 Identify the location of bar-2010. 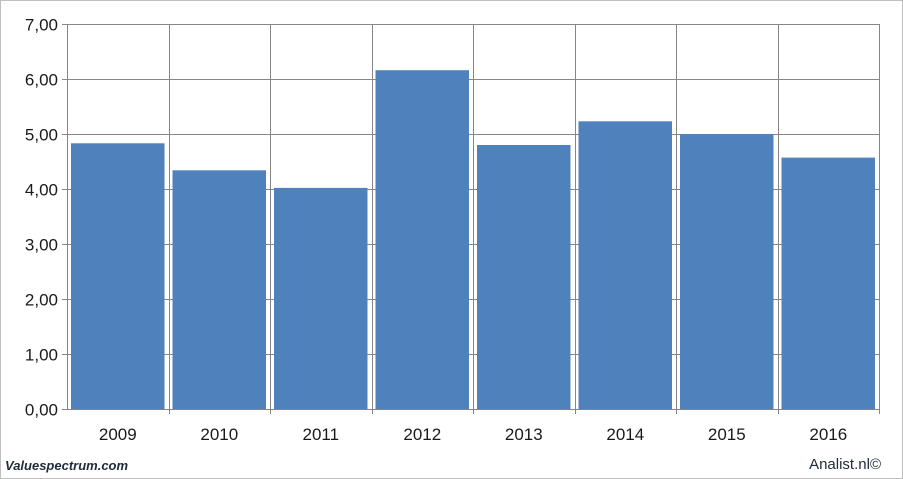
(219, 289).